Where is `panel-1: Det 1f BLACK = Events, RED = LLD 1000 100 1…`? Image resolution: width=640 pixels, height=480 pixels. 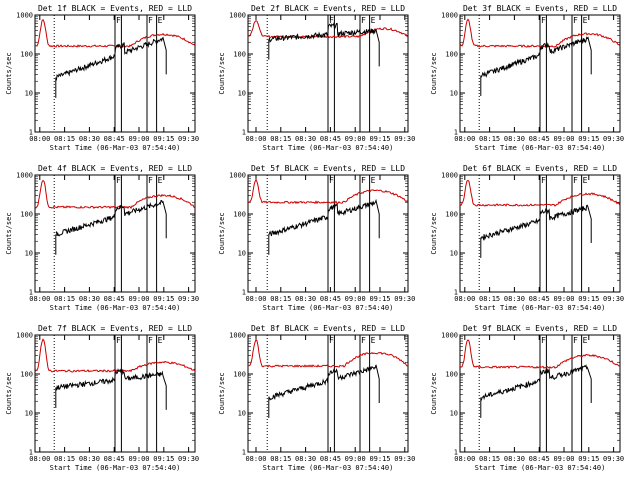 panel-1: Det 1f BLACK = Events, RED = LLD 1000 100 1… is located at coordinates (102, 78).